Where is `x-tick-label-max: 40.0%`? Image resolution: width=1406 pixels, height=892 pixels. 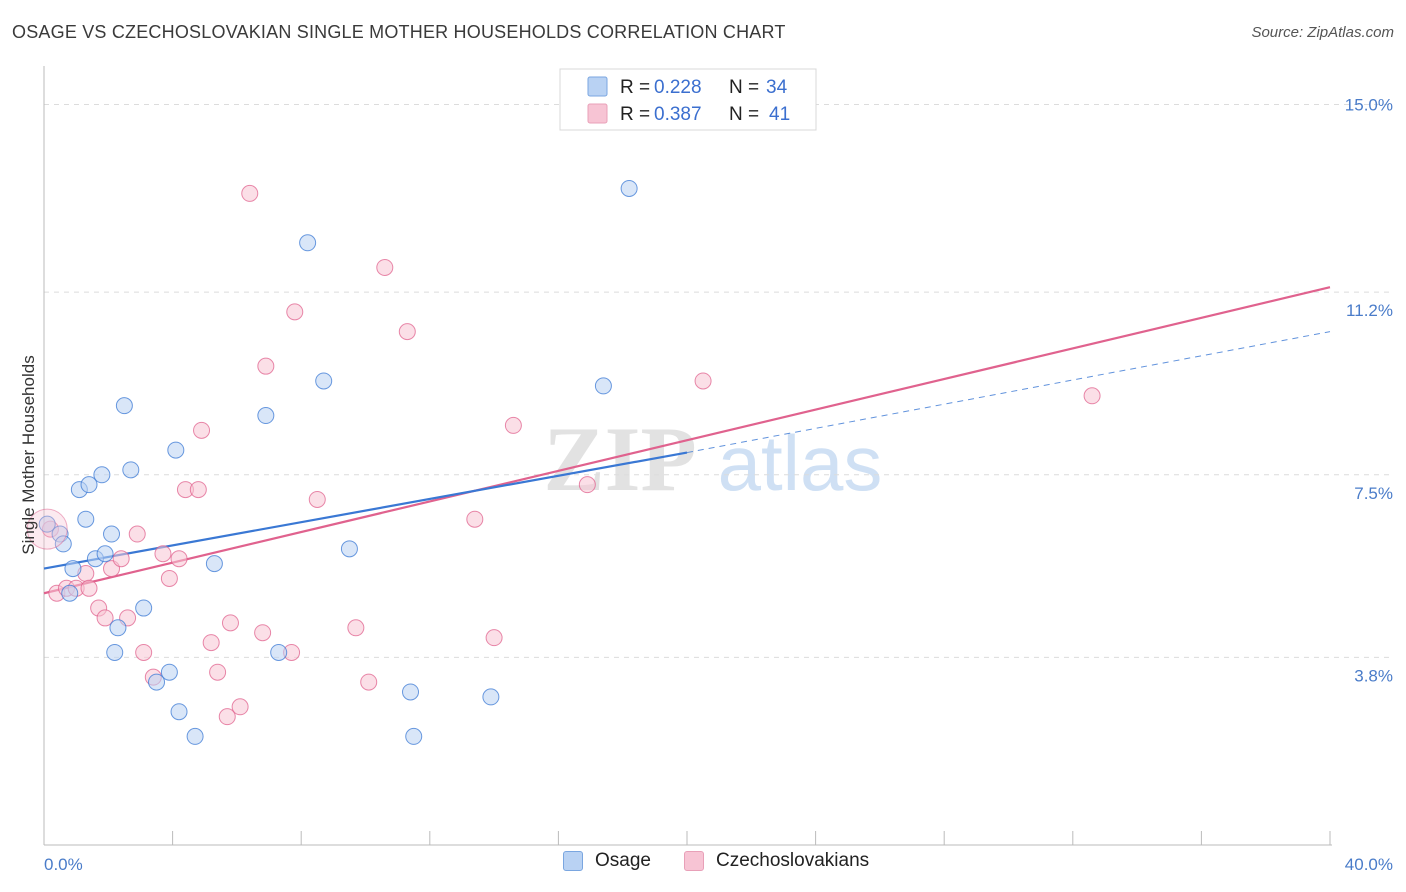
x-tick-label-max: 40.0% is located at coordinates (1369, 864).